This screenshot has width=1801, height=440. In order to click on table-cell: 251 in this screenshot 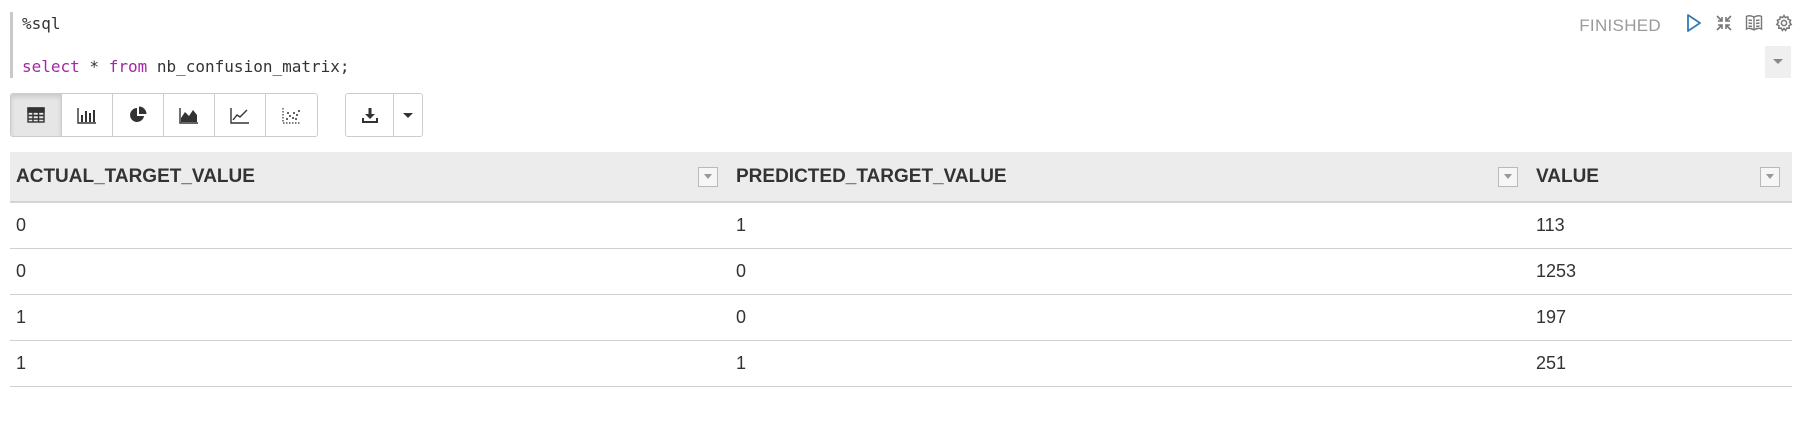, I will do `click(1551, 363)`.